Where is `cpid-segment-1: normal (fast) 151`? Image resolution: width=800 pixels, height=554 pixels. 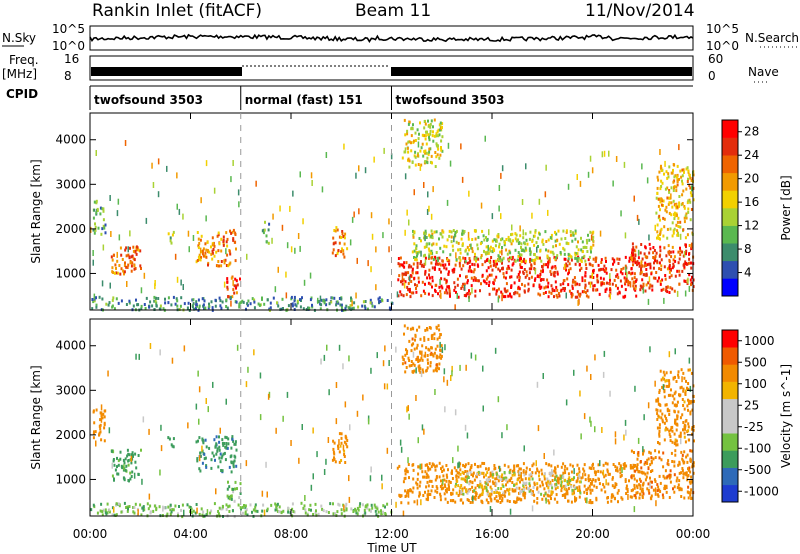 cpid-segment-1: normal (fast) 151 is located at coordinates (304, 100).